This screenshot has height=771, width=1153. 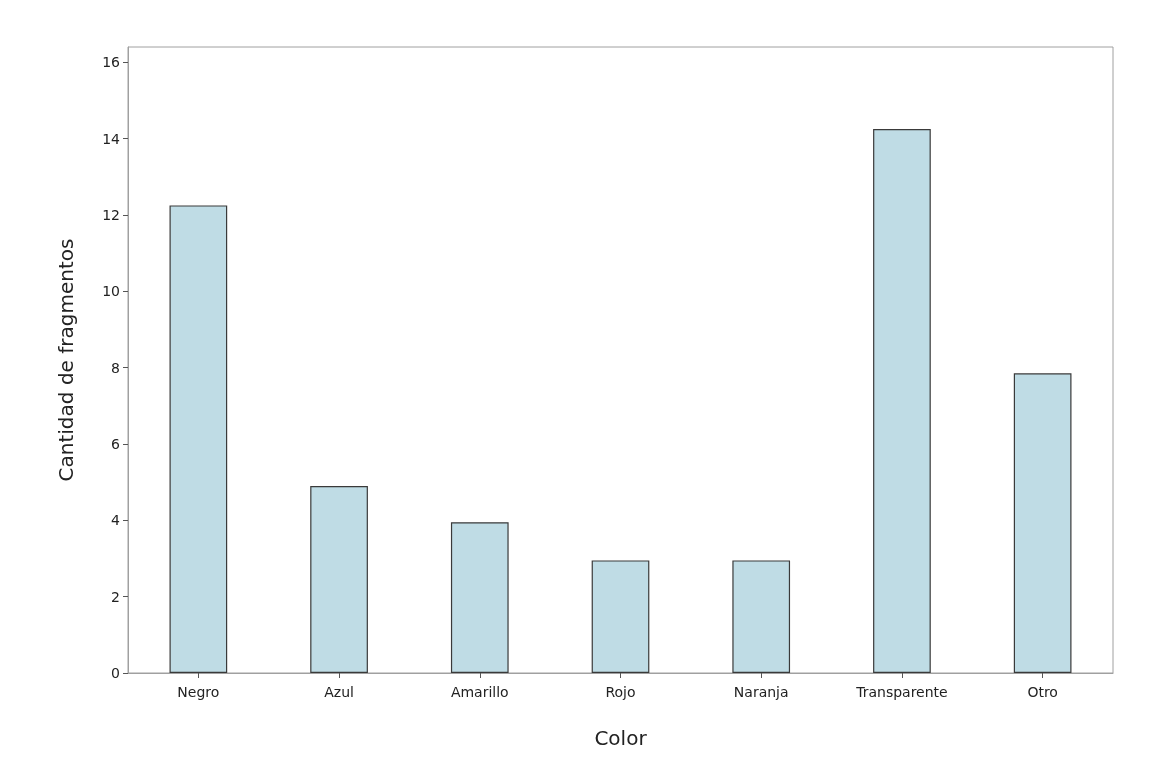 I want to click on x-tick-label: Otro, so click(x=1042, y=692).